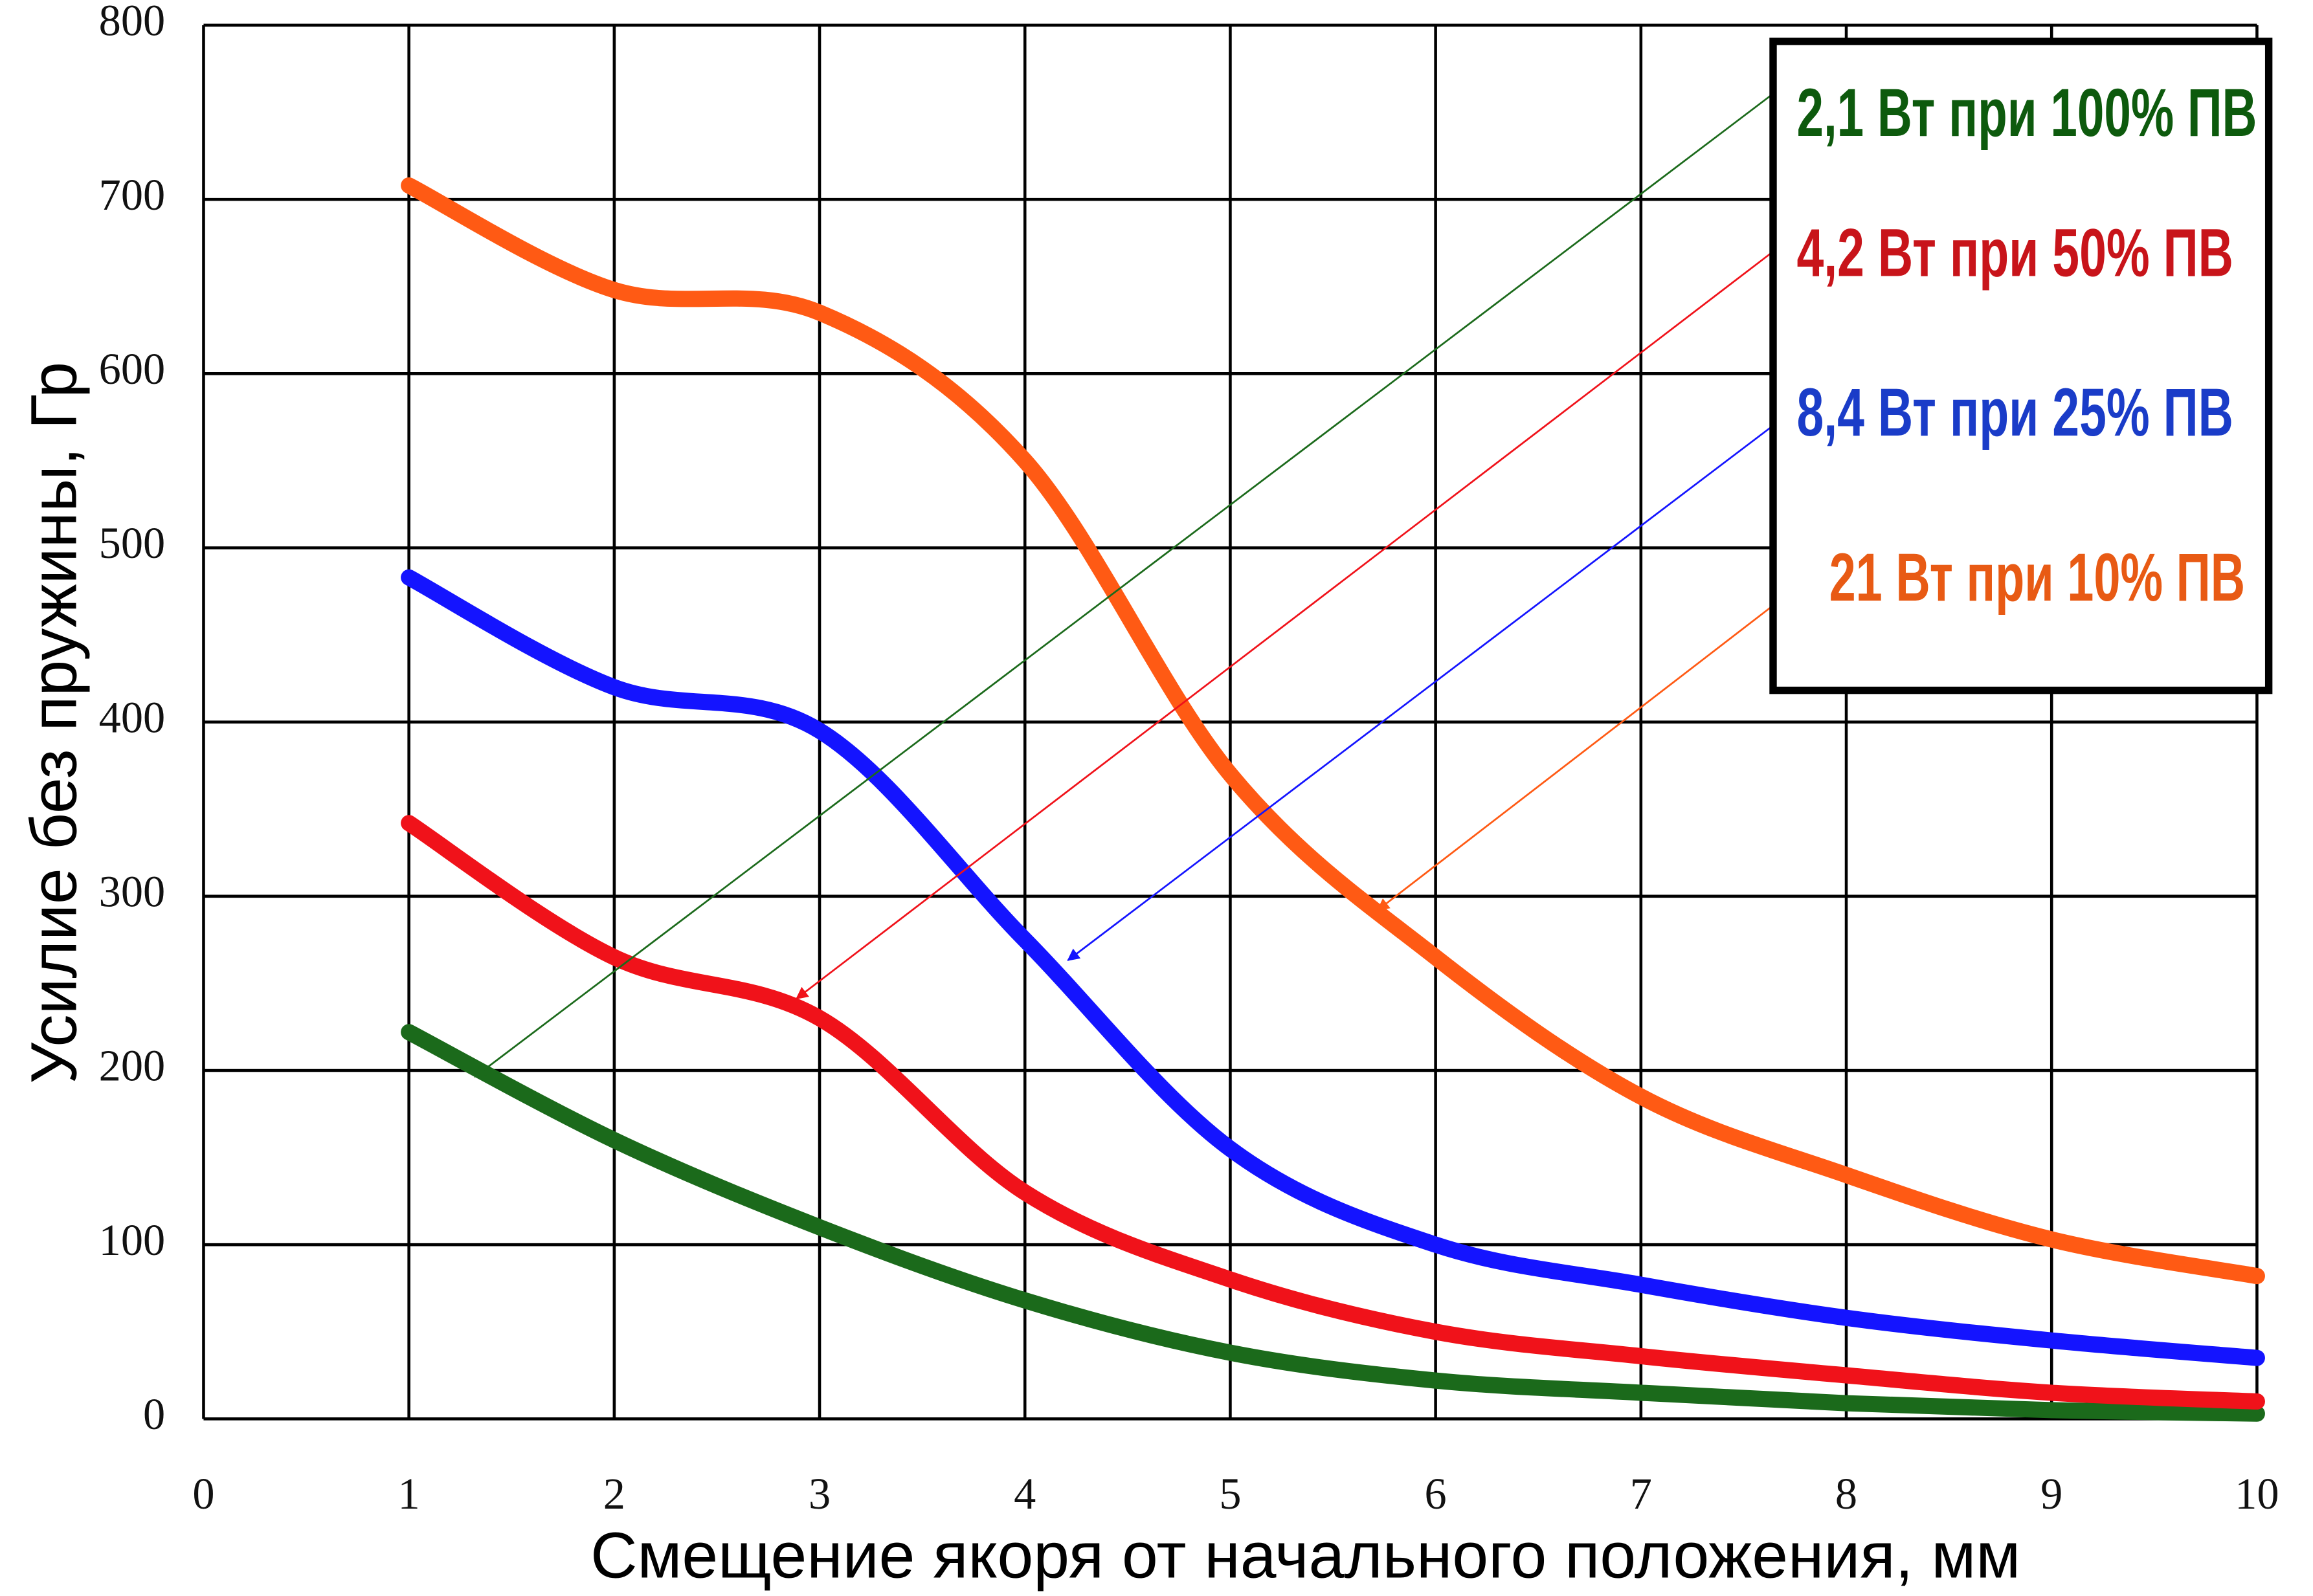 The width and height of the screenshot is (2313, 1596). I want to click on x-tick-label: 6, so click(1436, 1493).